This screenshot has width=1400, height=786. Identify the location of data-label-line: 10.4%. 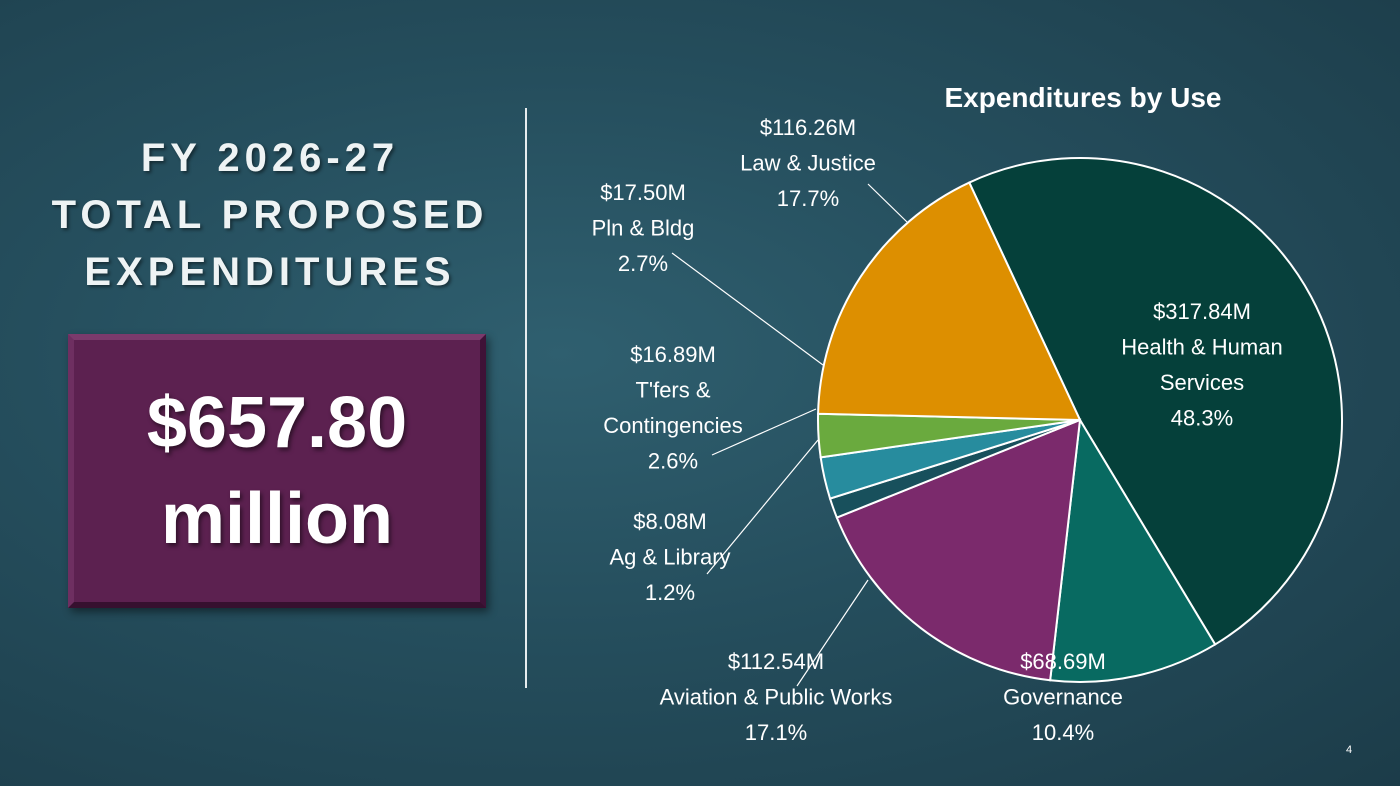
(1063, 732).